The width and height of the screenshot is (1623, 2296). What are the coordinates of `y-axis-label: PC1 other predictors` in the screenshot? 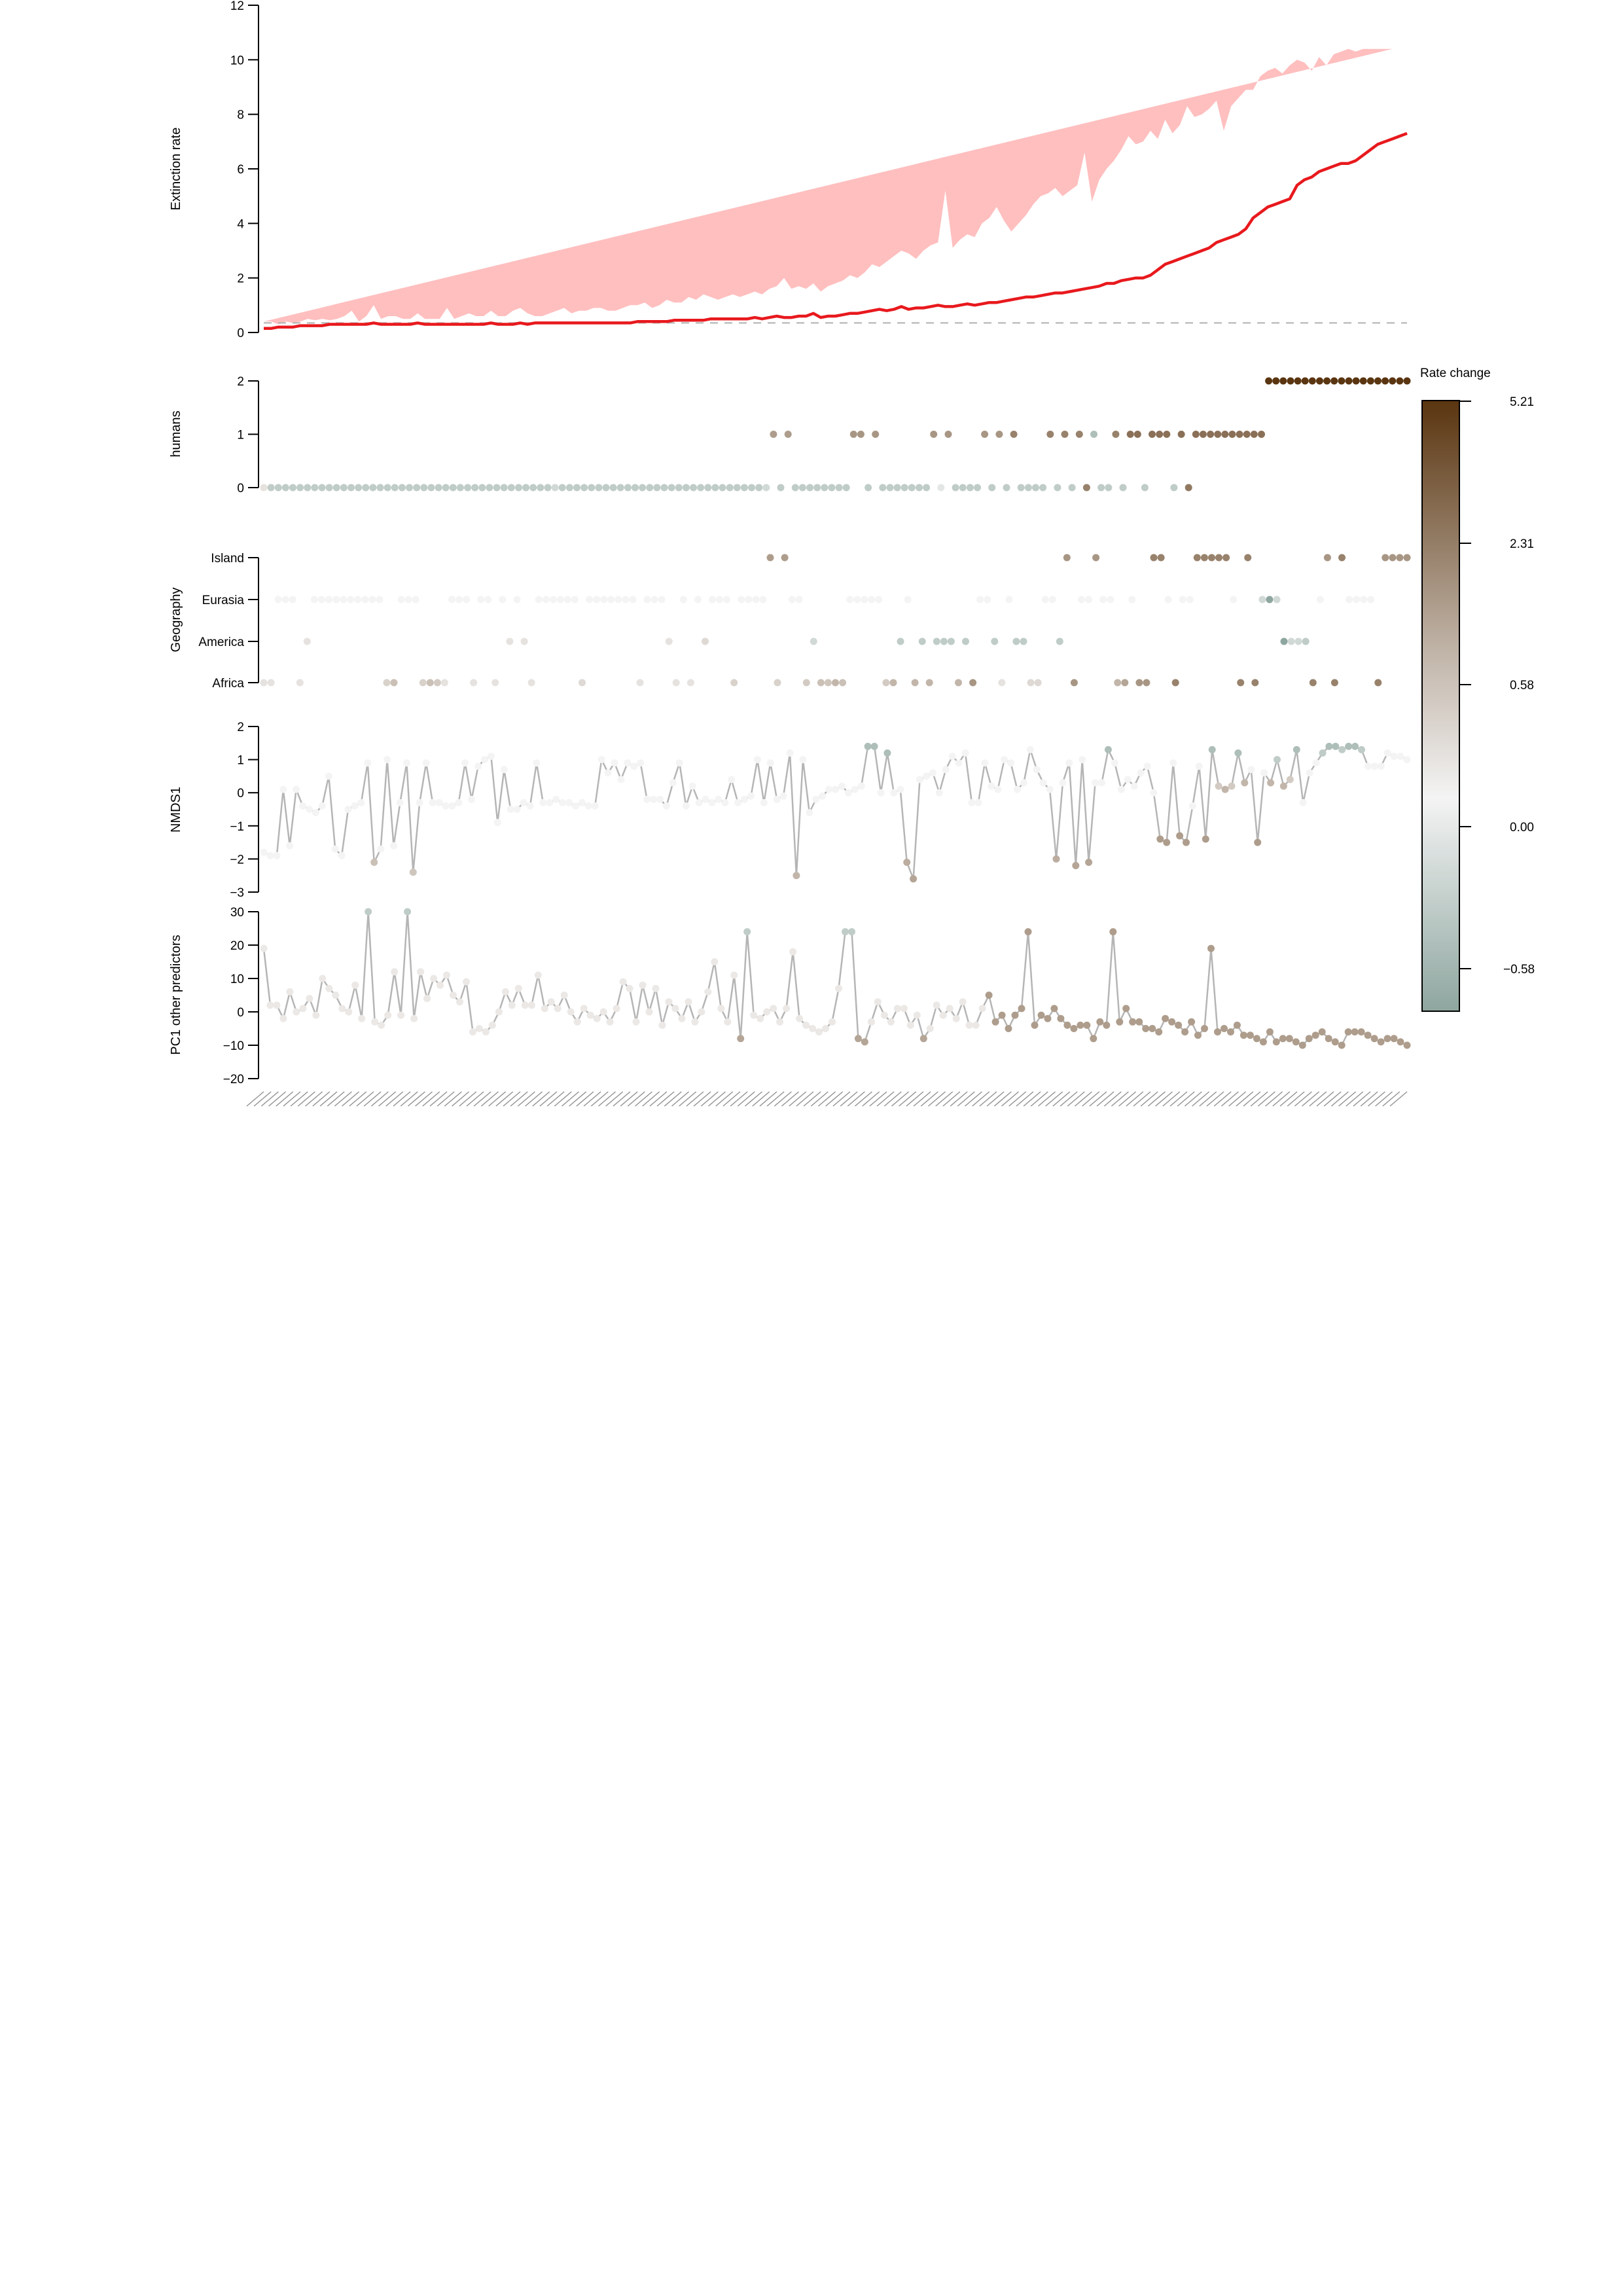 It's located at (176, 995).